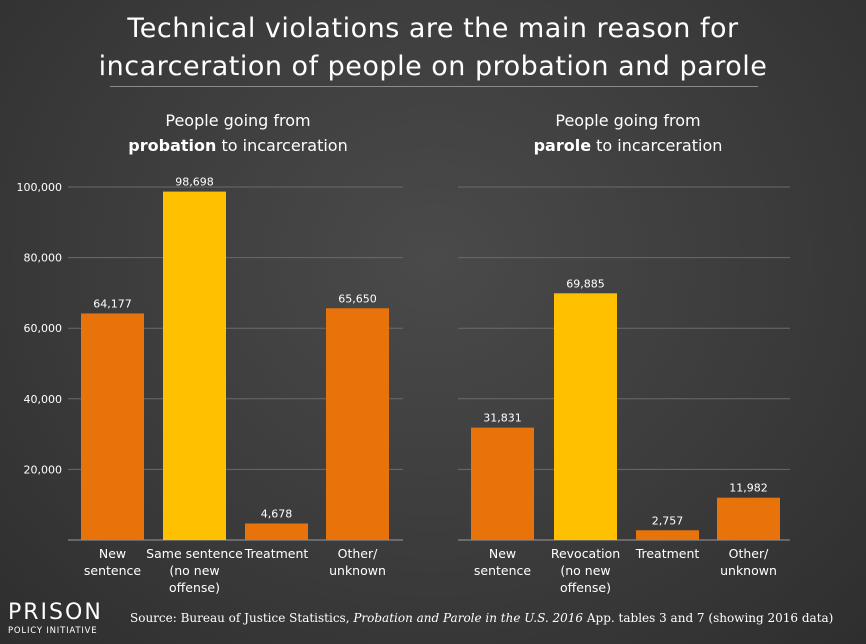 The image size is (866, 644). I want to click on title-divider, so click(434, 86).